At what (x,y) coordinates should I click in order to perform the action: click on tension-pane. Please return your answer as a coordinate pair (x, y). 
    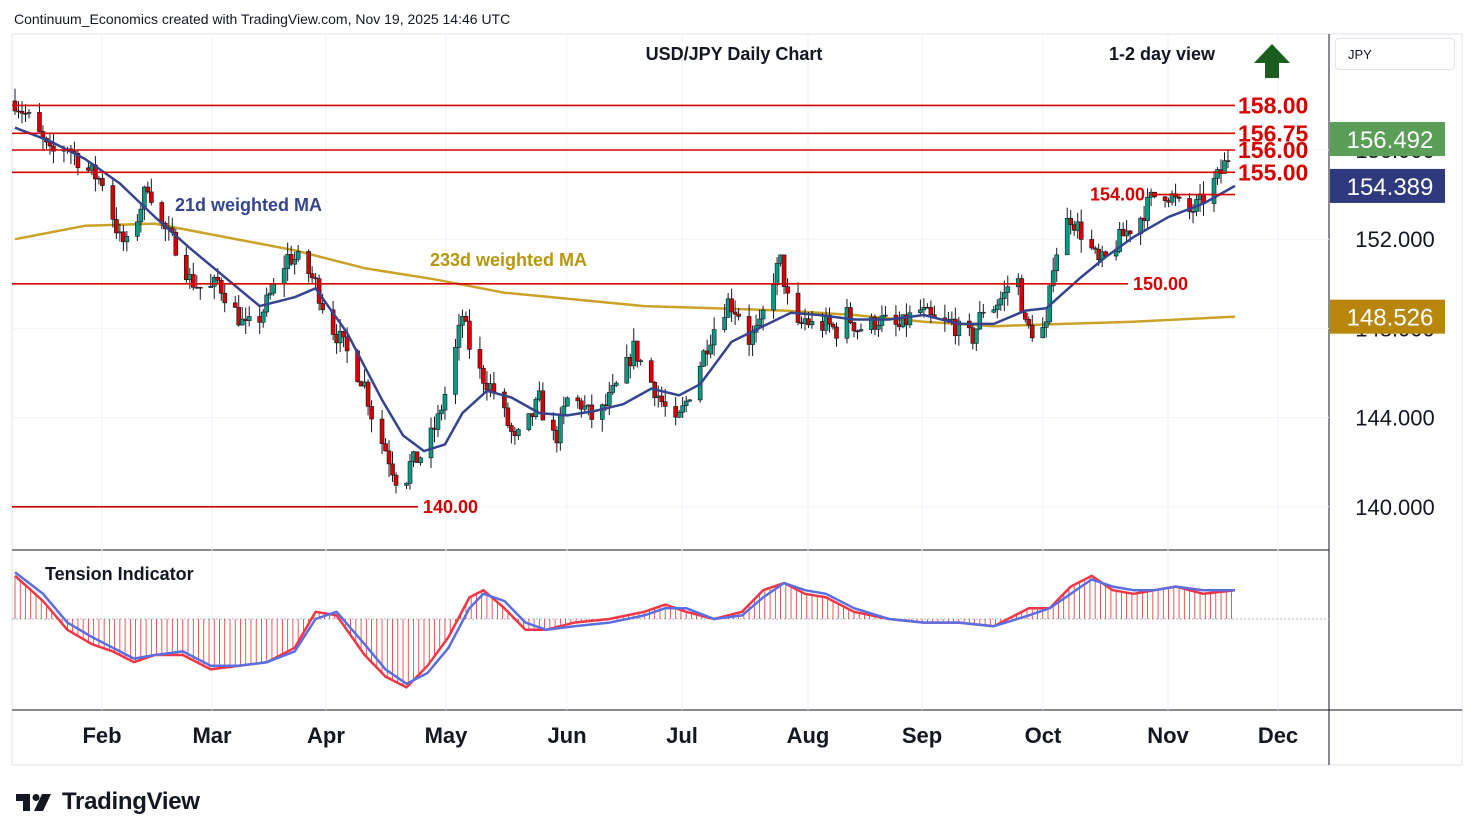
    Looking at the image, I should click on (625, 630).